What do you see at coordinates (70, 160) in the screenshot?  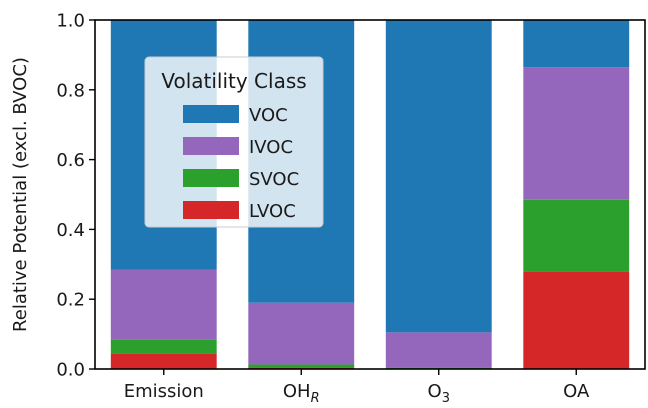 I see `y-tick-label: 0.6` at bounding box center [70, 160].